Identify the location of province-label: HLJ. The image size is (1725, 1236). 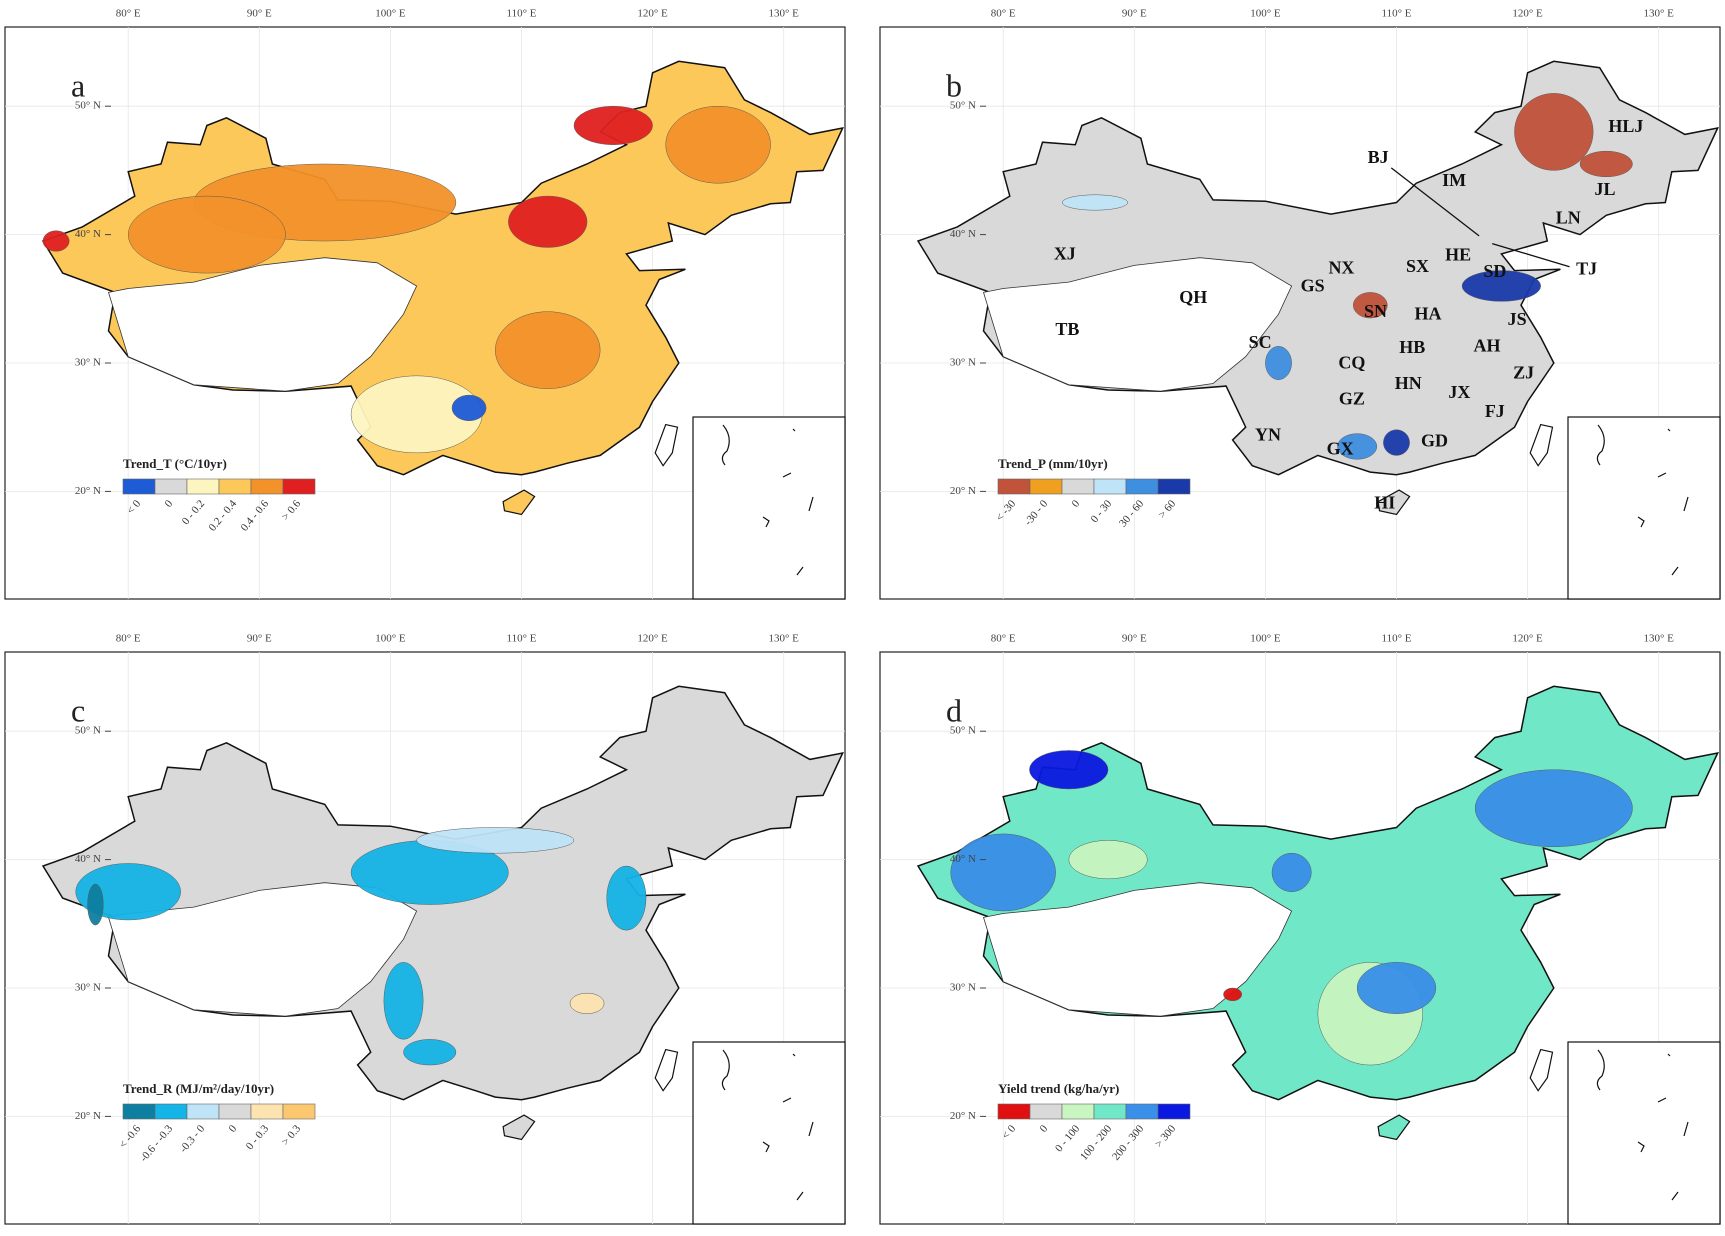
(1625, 126).